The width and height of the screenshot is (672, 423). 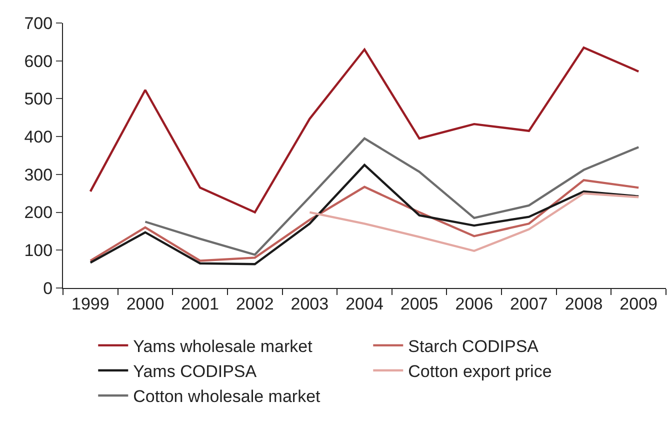 What do you see at coordinates (38, 137) in the screenshot?
I see `y-tick-label: 400` at bounding box center [38, 137].